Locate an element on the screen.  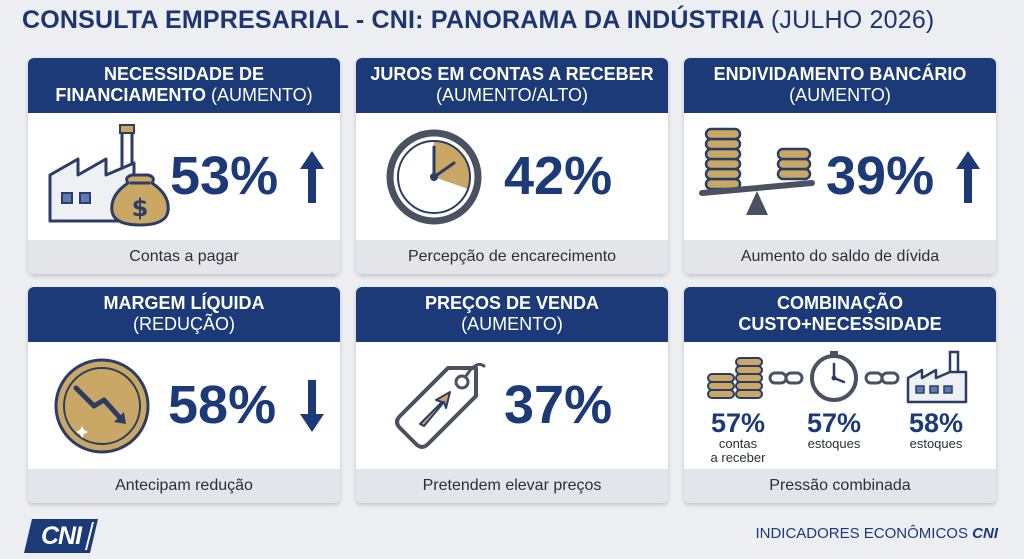
card-body: 58% is located at coordinates (184, 405).